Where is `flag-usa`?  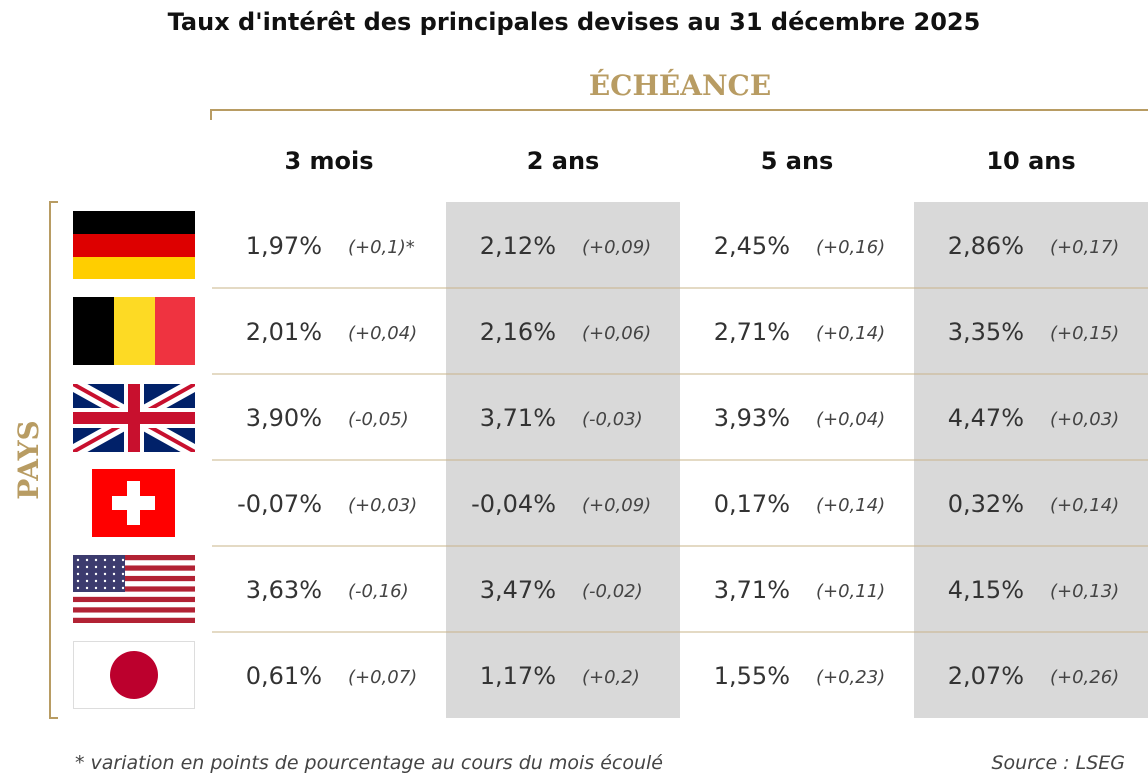
flag-usa is located at coordinates (134, 589).